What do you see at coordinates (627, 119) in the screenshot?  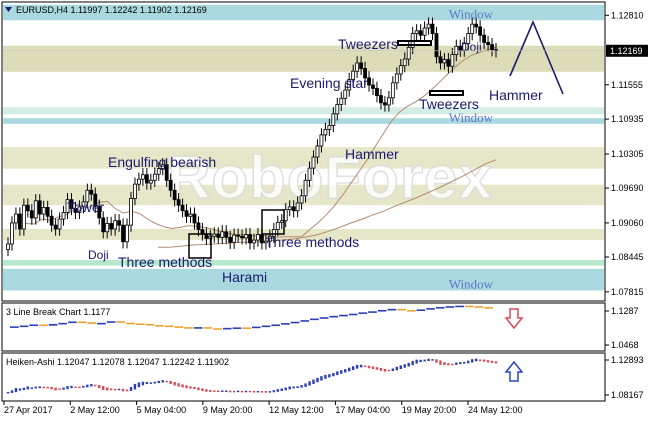 I see `price-tick-label: 1.10935` at bounding box center [627, 119].